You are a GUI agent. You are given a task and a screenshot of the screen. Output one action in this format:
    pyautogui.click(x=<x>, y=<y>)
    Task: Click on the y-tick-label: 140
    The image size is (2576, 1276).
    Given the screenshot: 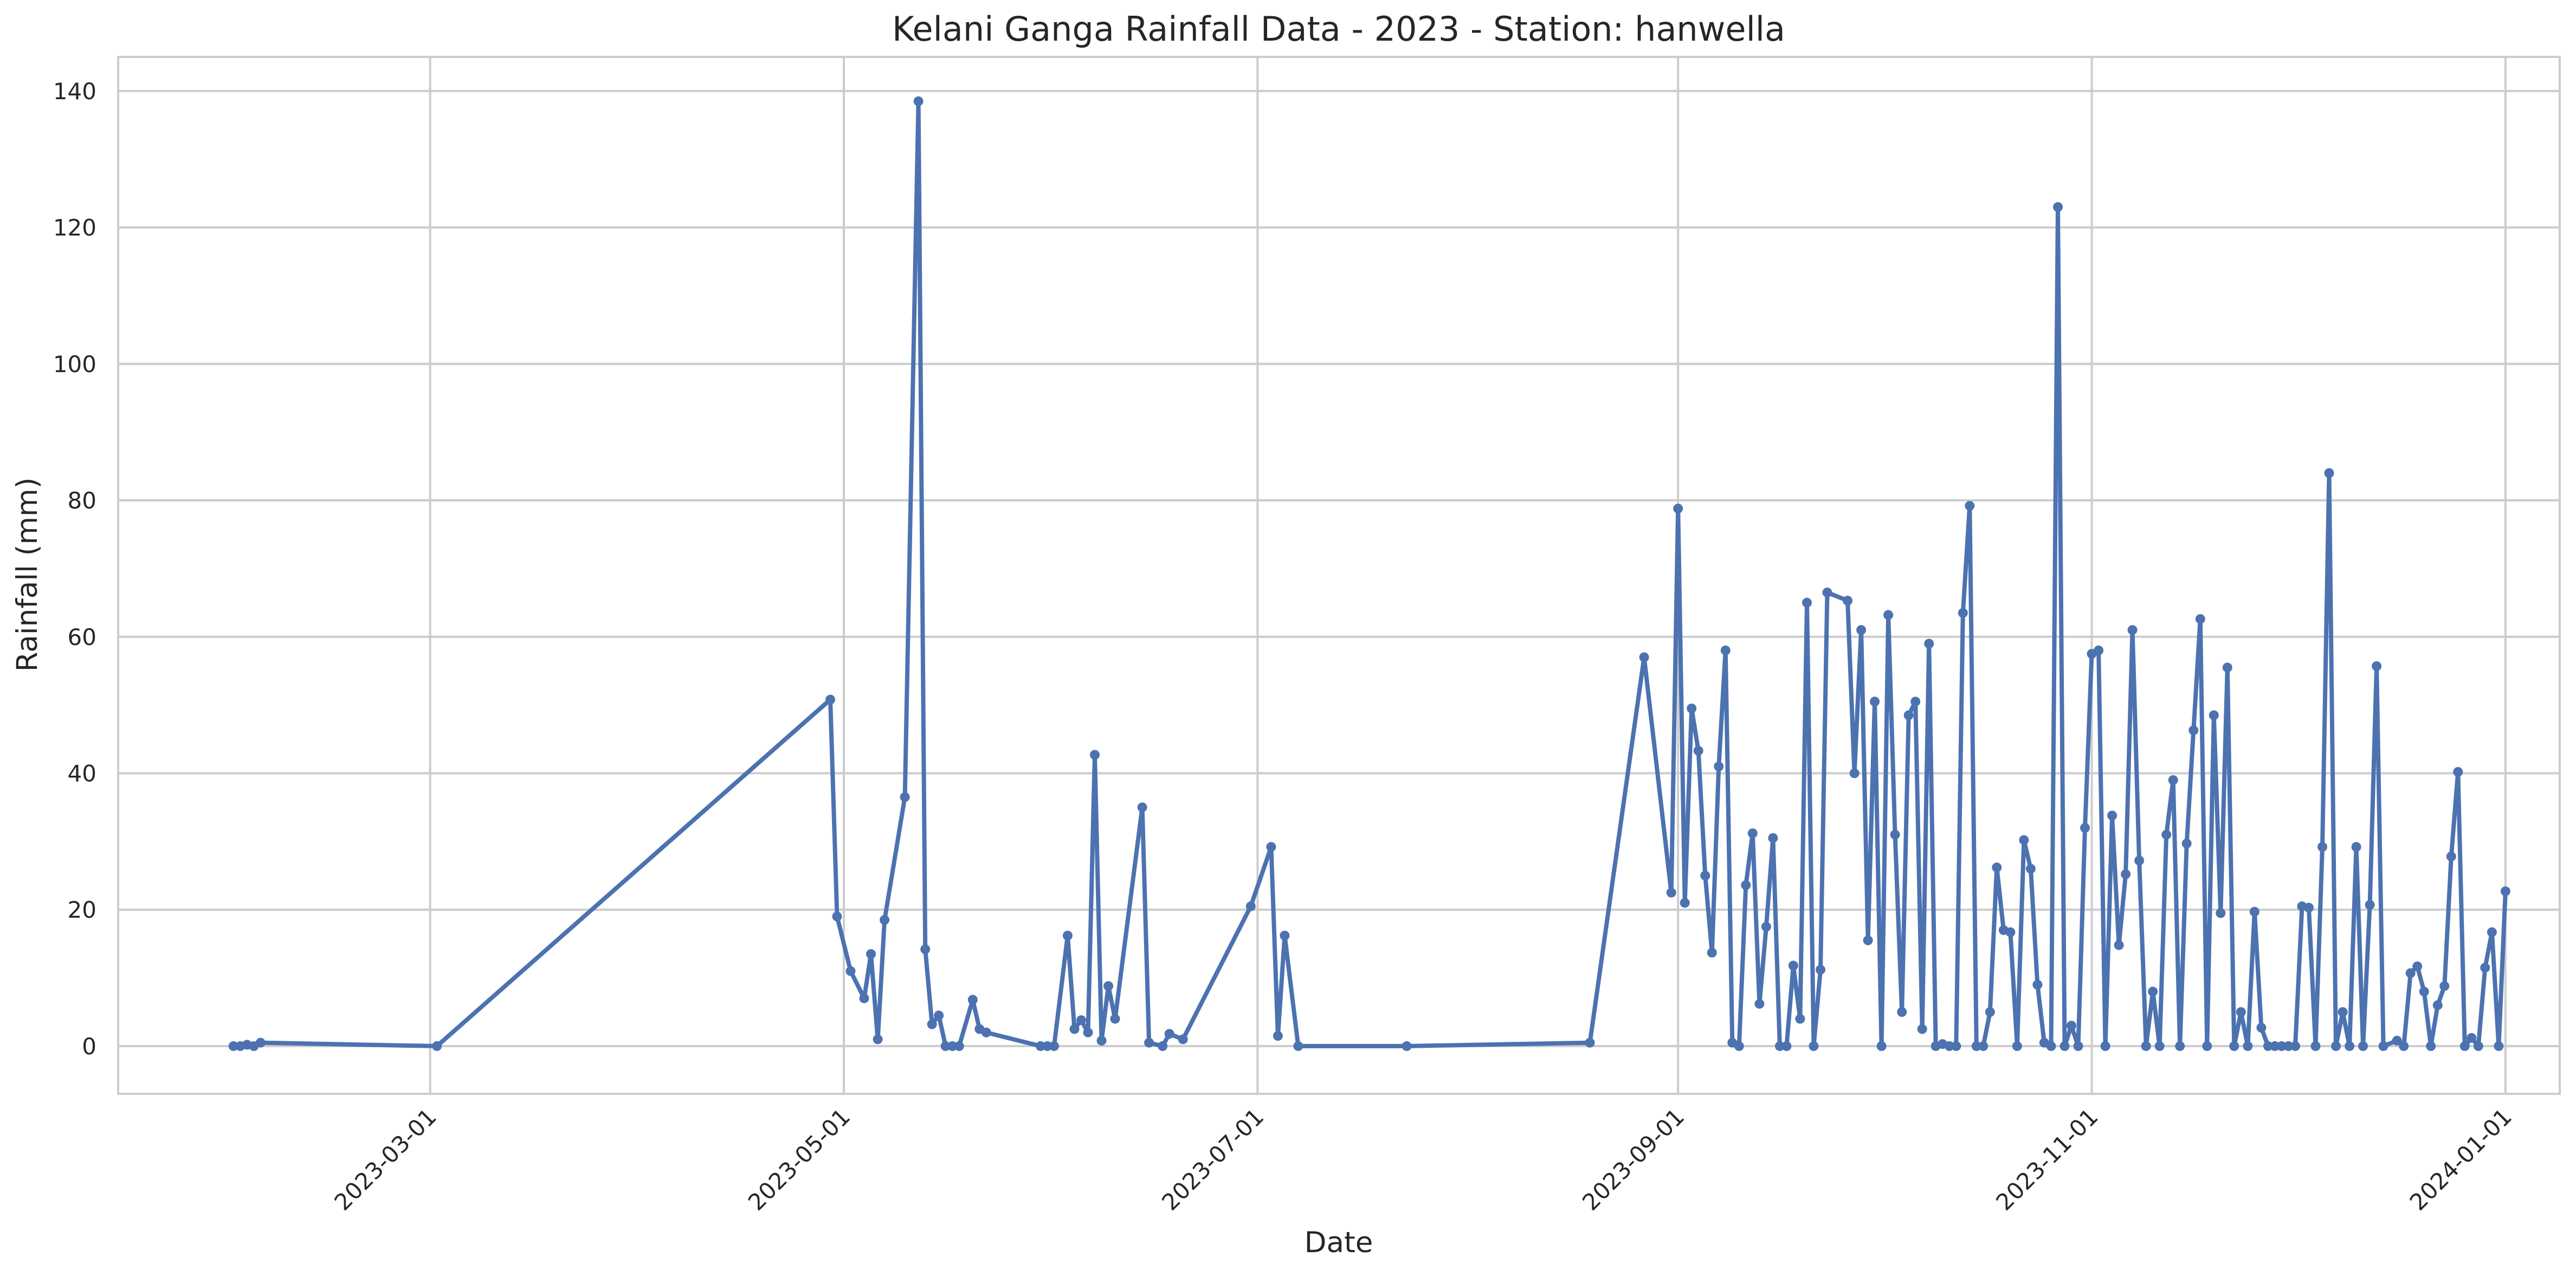 What is the action you would take?
    pyautogui.click(x=74, y=91)
    